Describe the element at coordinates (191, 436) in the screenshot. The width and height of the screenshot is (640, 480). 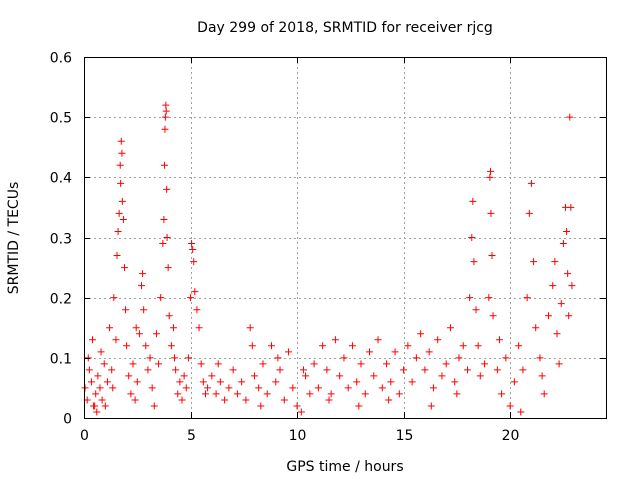
I see `x-tick-label: 5` at that location.